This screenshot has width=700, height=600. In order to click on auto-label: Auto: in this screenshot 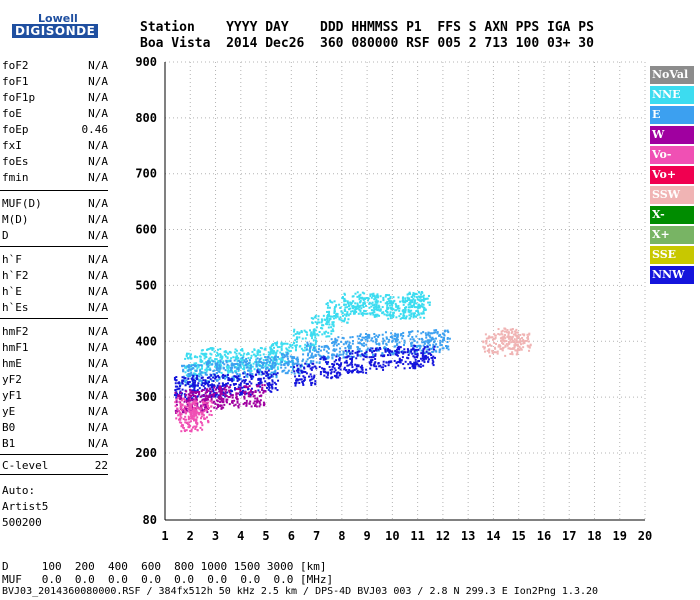, I will do `click(19, 490)`.